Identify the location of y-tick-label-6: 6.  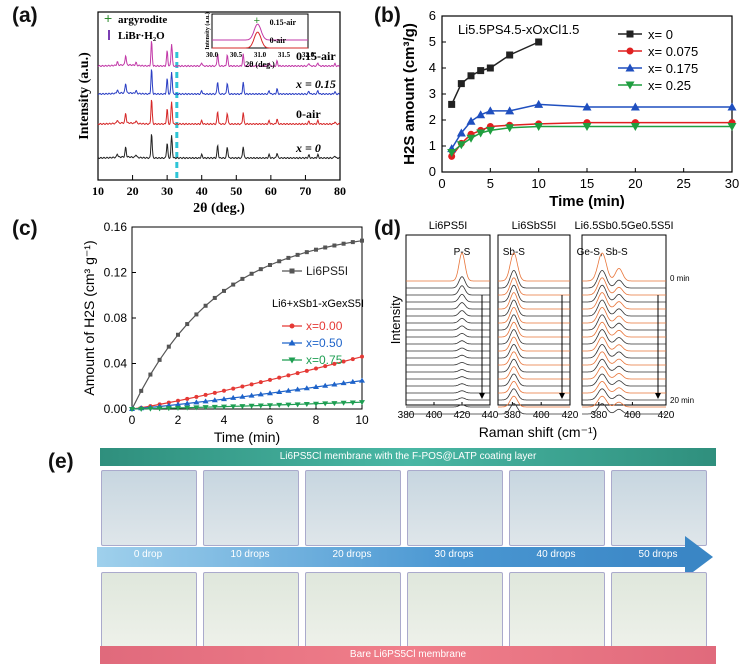
(432, 15).